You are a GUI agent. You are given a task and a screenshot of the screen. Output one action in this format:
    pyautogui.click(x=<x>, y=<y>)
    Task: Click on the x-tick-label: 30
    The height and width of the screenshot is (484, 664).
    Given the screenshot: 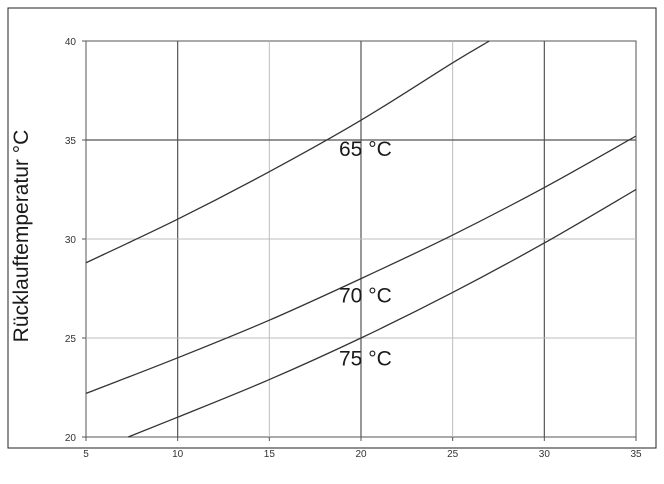 What is the action you would take?
    pyautogui.click(x=545, y=454)
    